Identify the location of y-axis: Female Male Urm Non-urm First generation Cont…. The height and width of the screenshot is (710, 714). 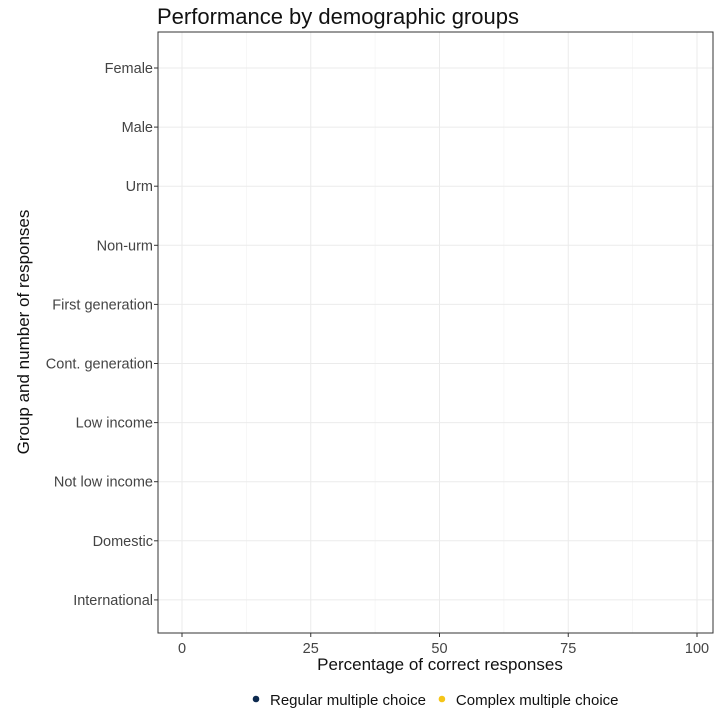
(102, 335).